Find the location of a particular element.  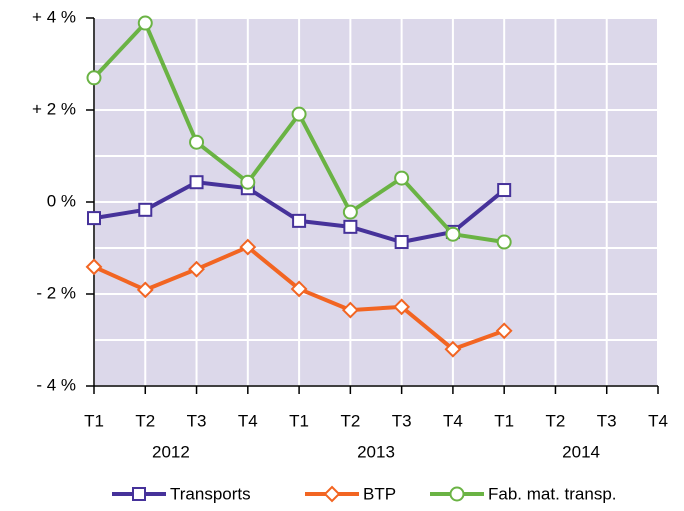

group-label: 2012 is located at coordinates (171, 451).